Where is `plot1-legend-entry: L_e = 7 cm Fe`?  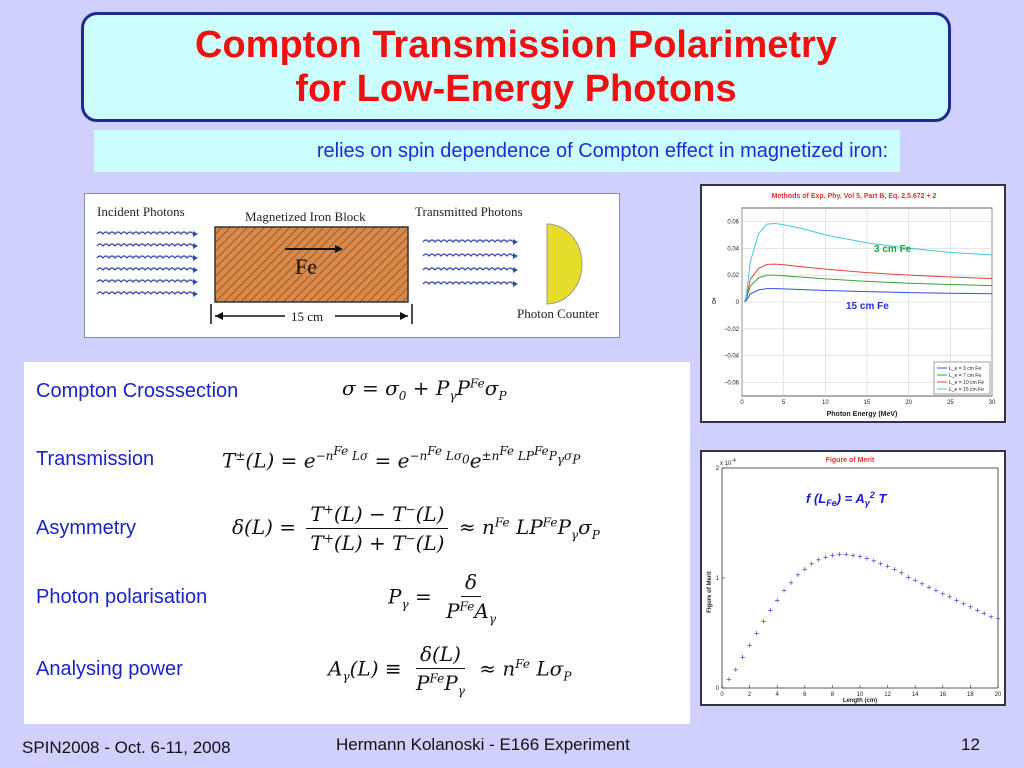 plot1-legend-entry: L_e = 7 cm Fe is located at coordinates (965, 376).